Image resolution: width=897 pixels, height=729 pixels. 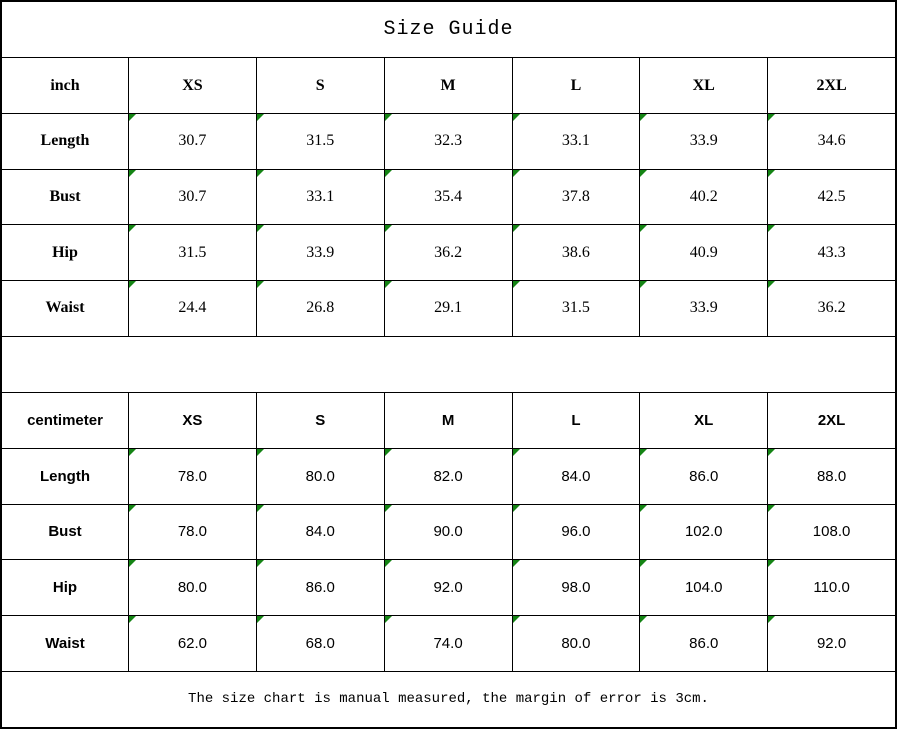 I want to click on value-cell-text: 110.0, so click(x=831, y=588).